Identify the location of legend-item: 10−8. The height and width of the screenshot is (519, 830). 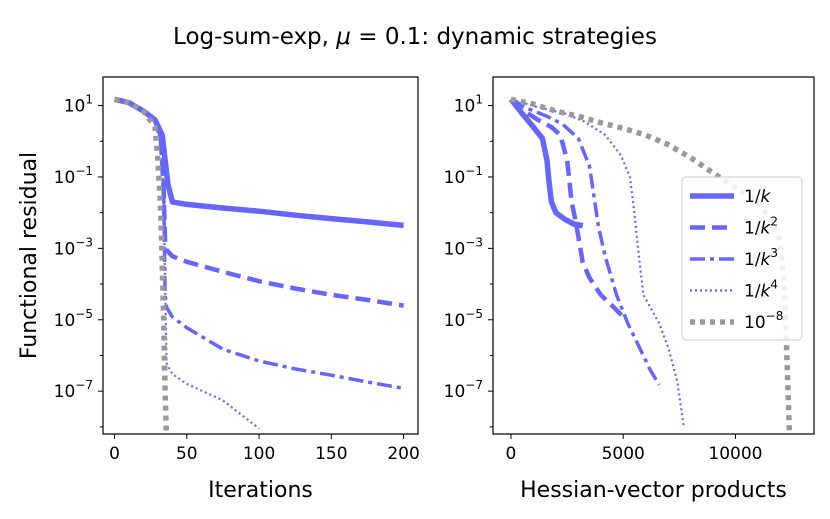
(736, 321).